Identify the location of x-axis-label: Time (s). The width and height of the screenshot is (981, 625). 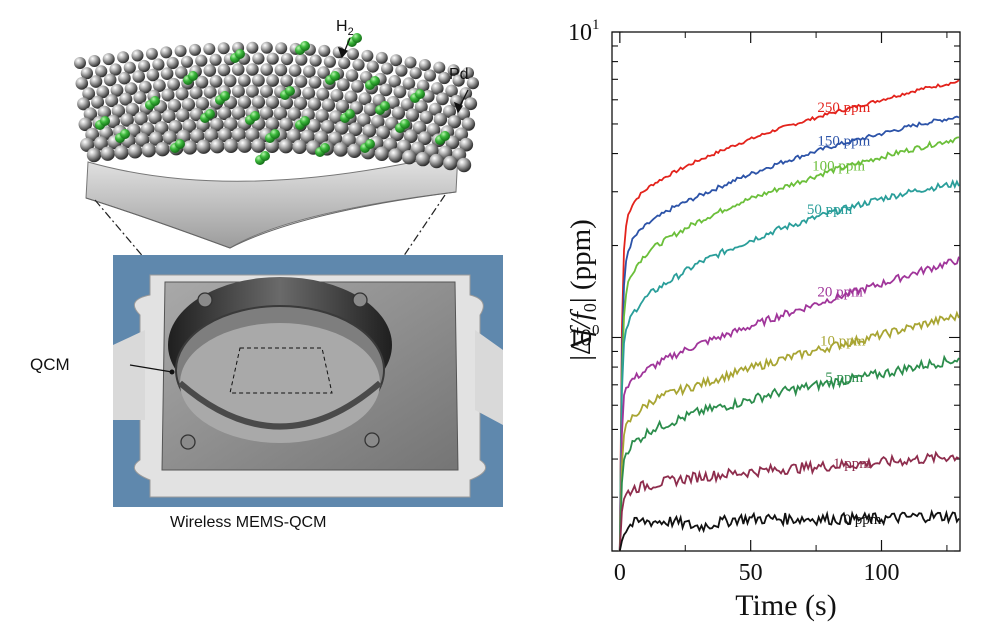
(785, 605).